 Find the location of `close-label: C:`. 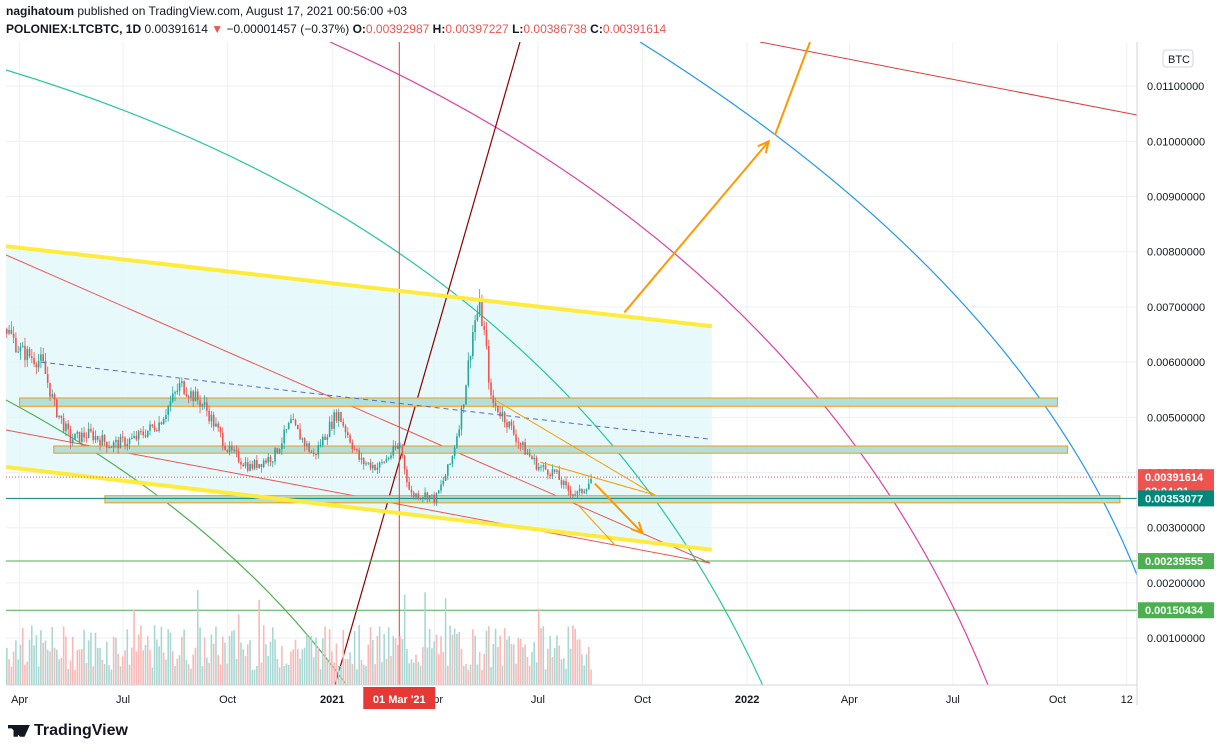

close-label: C: is located at coordinates (596, 29).